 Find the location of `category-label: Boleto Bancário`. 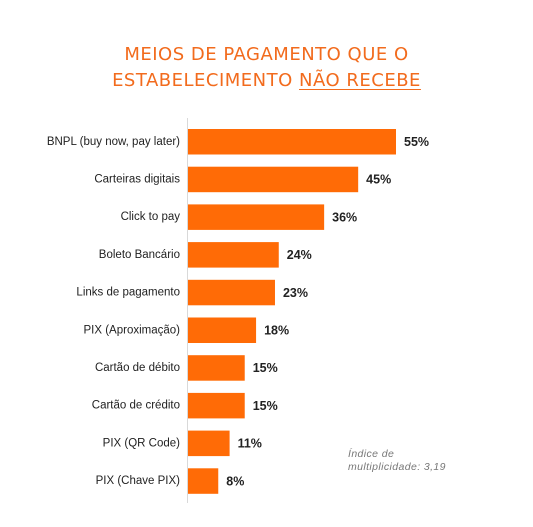

category-label: Boleto Bancário is located at coordinates (139, 255).